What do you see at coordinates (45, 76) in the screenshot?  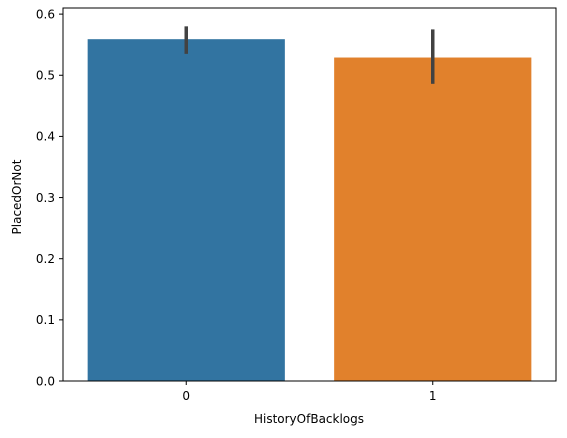 I see `y-tick-label: 0.5` at bounding box center [45, 76].